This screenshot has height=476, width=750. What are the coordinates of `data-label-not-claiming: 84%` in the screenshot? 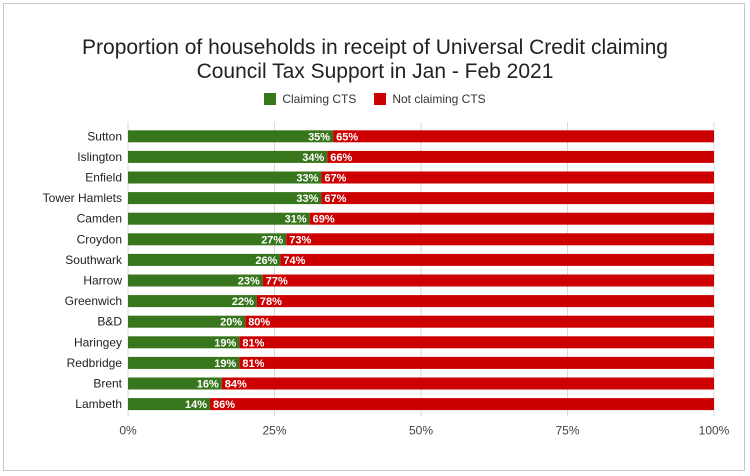 It's located at (236, 385).